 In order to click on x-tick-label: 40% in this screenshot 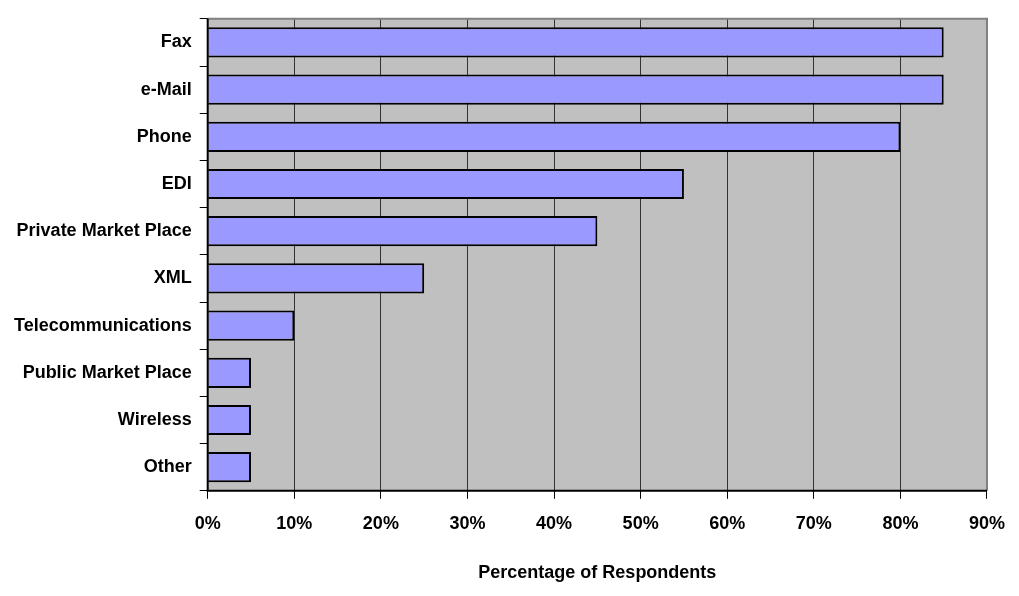, I will do `click(554, 522)`.